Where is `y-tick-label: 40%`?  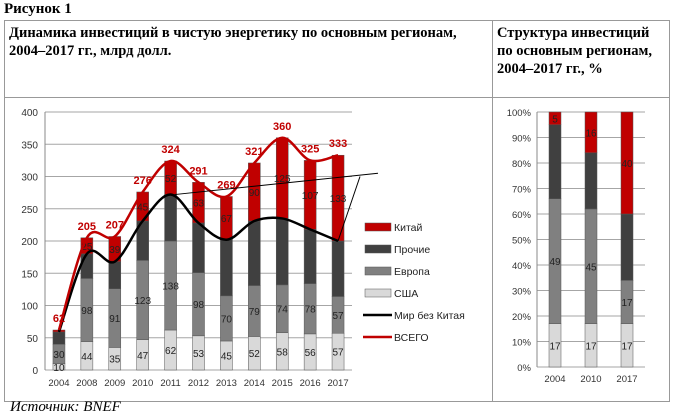 y-tick-label: 40% is located at coordinates (522, 266).